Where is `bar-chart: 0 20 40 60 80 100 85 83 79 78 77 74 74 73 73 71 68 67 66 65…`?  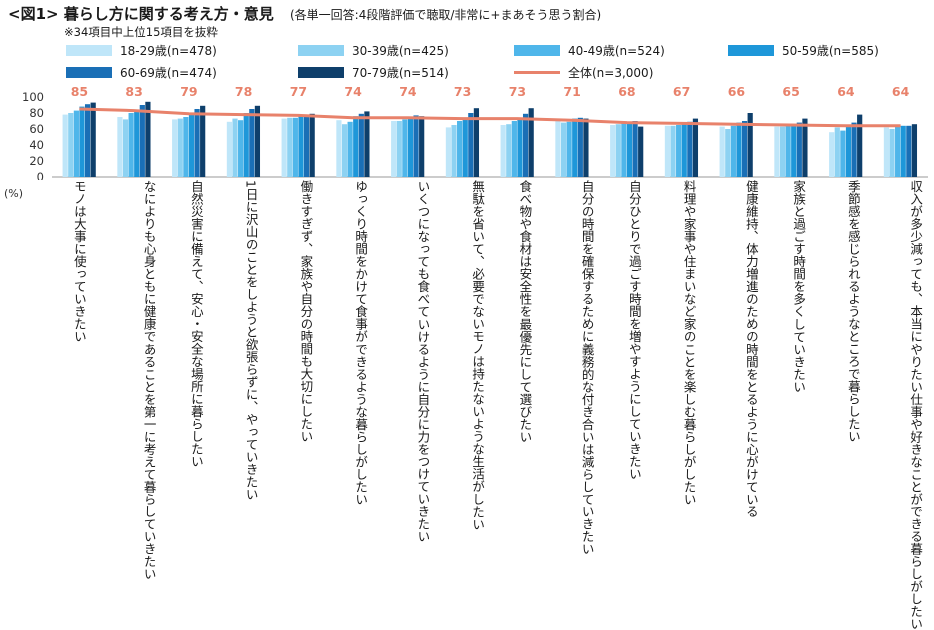 bar-chart: 0 20 40 60 80 100 85 83 79 78 77 74 74 73 73 71 68 67 66 65… is located at coordinates (475, 132).